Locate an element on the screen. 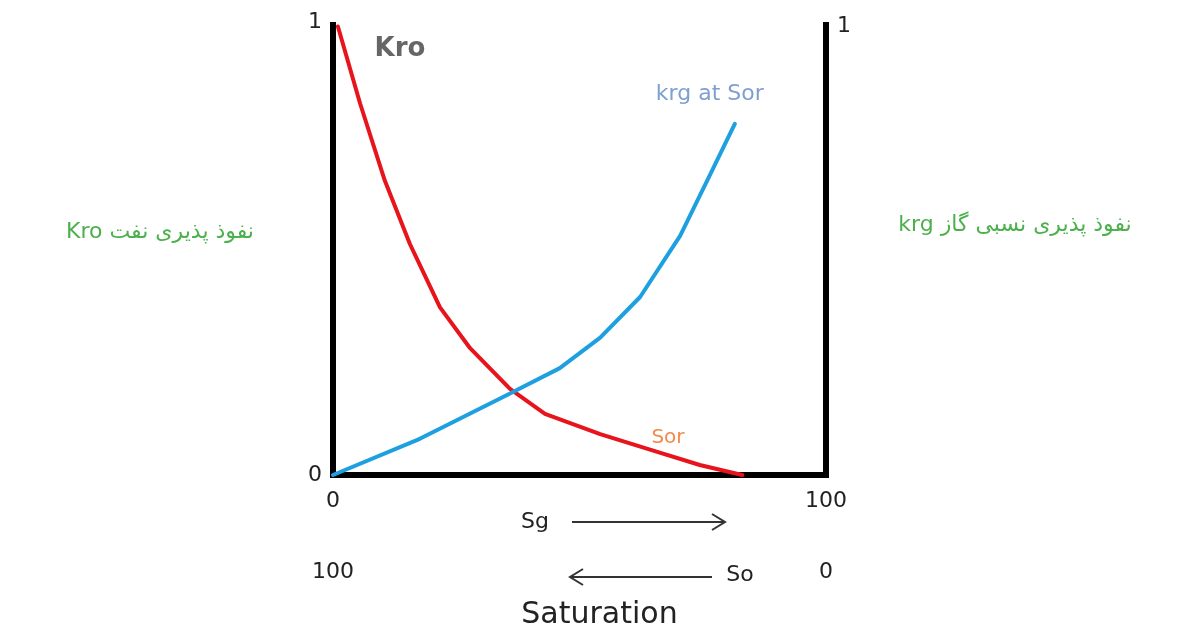 The image size is (1202, 632). y-axis-title: نفوذ پذیری نفت Kro is located at coordinates (160, 231).